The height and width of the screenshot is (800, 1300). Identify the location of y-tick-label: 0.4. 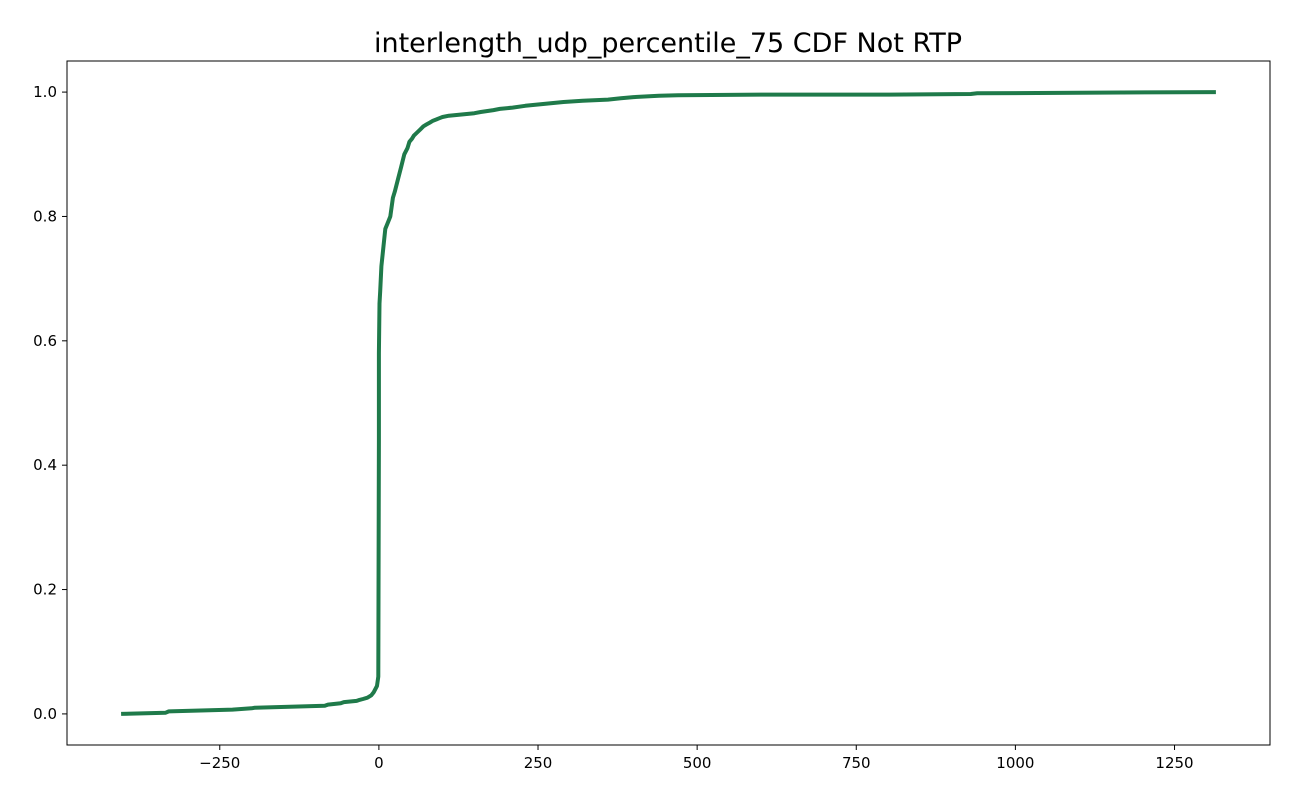
(45, 465).